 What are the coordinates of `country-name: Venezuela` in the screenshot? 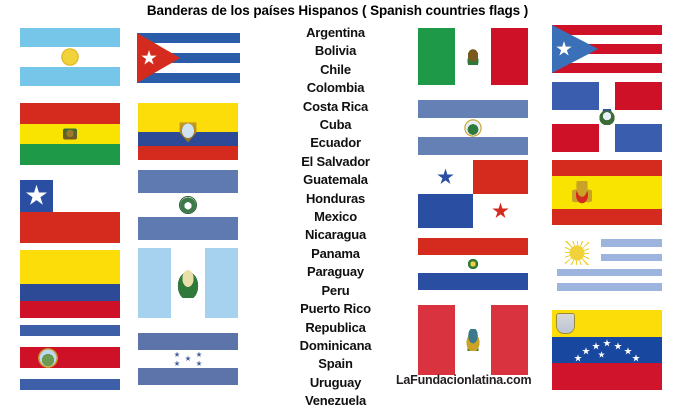 It's located at (335, 401).